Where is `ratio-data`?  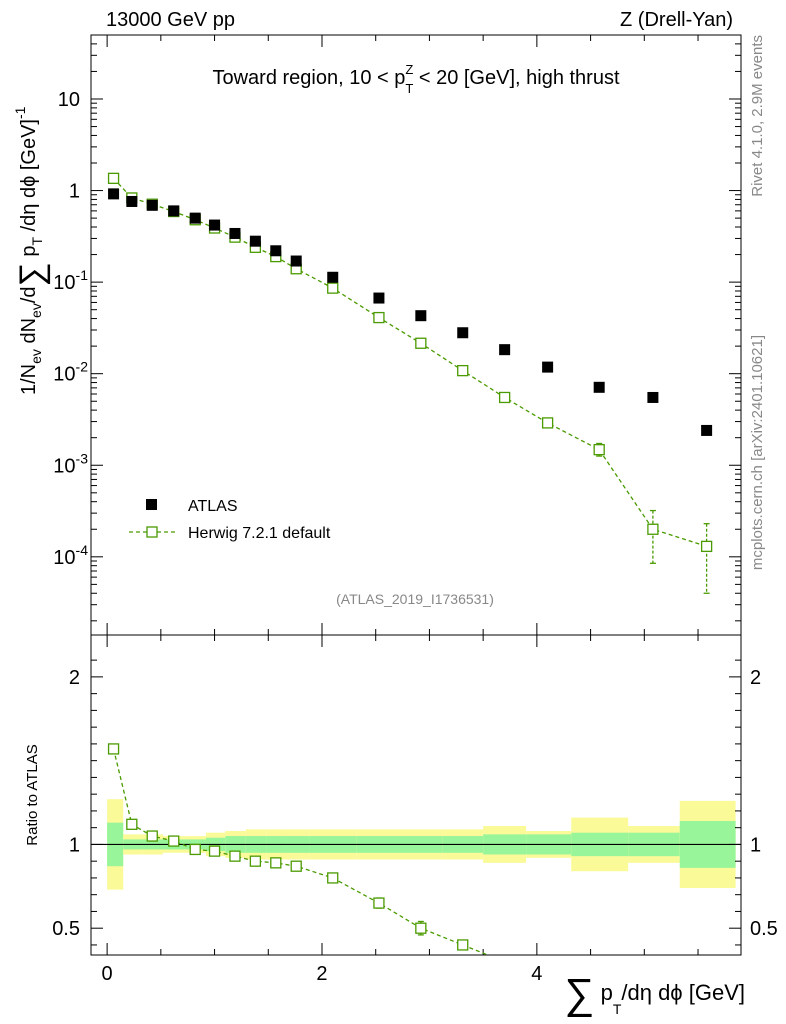
ratio-data is located at coordinates (330, 859).